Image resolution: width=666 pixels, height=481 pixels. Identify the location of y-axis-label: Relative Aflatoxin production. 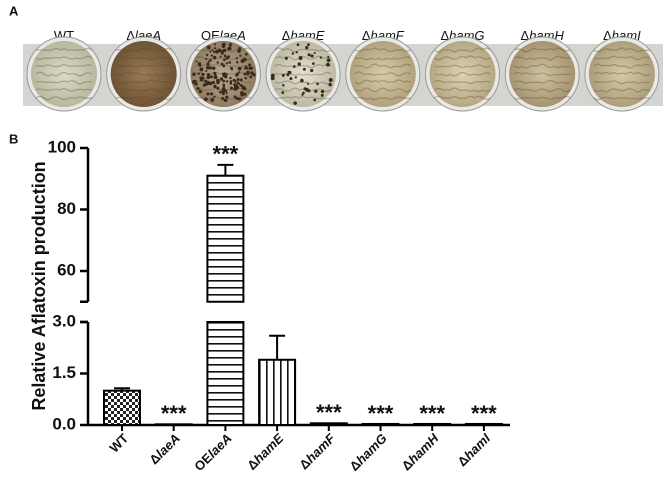
(39, 285).